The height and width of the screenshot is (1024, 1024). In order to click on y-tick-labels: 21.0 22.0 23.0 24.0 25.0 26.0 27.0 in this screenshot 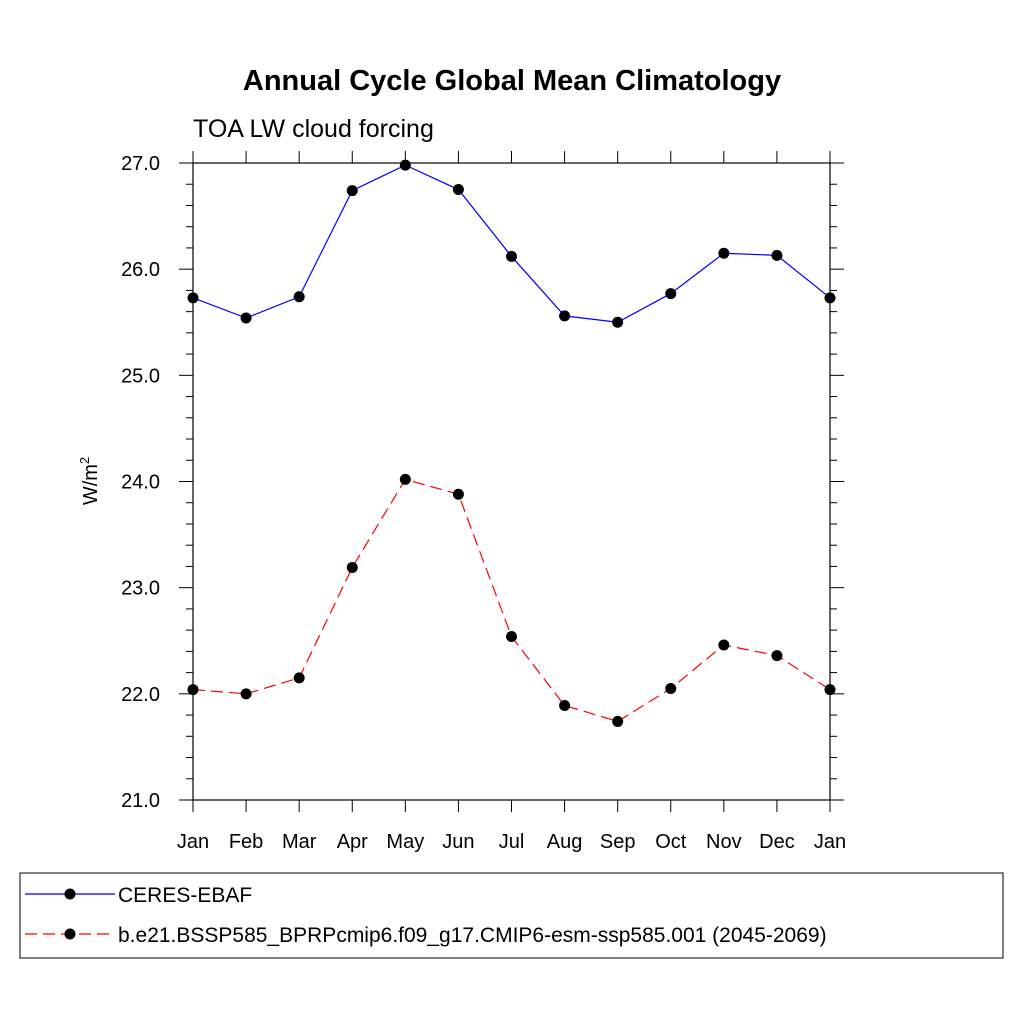, I will do `click(140, 482)`.